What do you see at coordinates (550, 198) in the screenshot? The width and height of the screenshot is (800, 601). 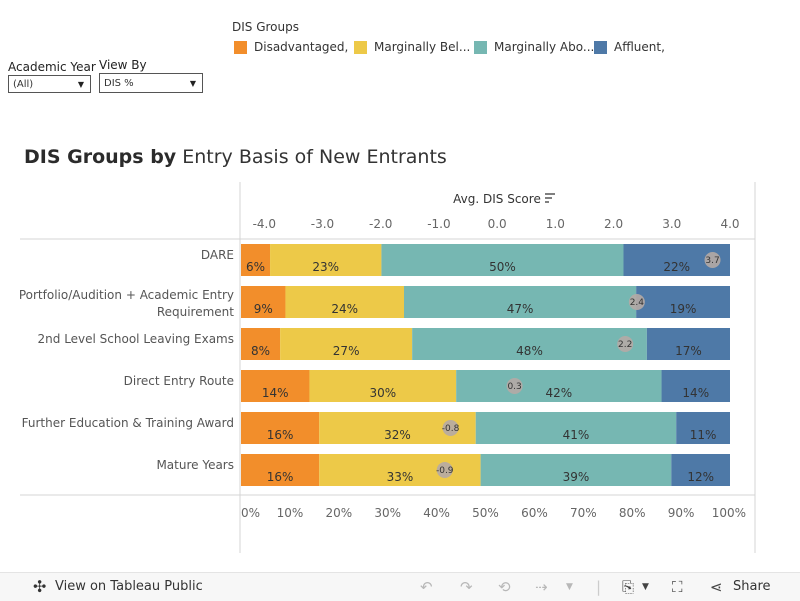 I see `sort-icon` at bounding box center [550, 198].